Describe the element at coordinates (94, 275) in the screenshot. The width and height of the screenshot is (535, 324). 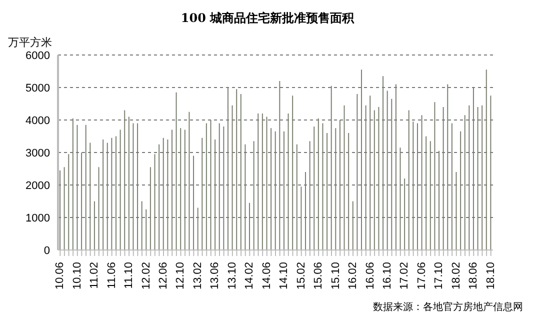
I see `x-tick-label: 11.02` at that location.